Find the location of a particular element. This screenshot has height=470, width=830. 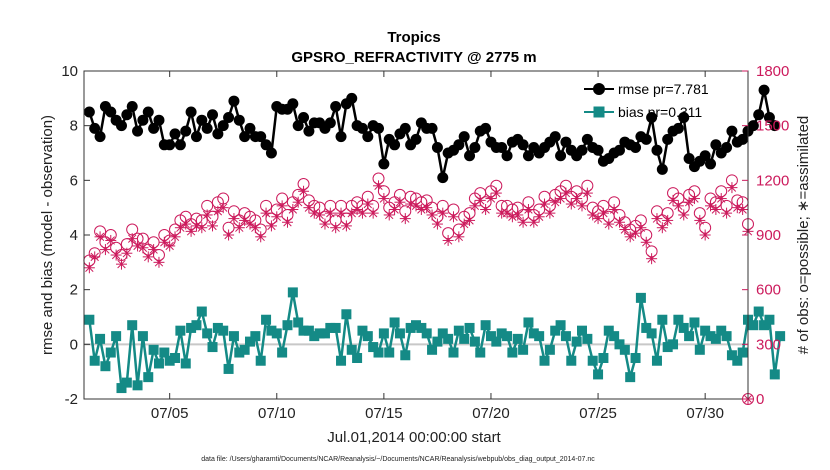

y-axis-left: -2 0 2 4 6 8 10 is located at coordinates (75, 235).